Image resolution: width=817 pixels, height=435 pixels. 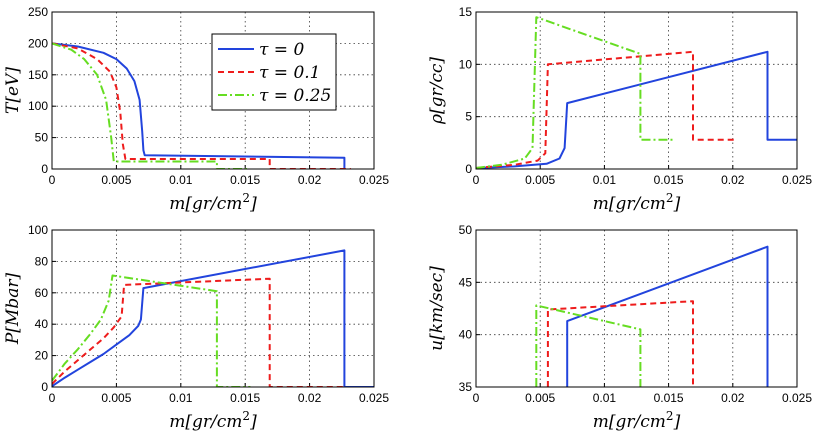 I want to click on legend-label-tau-0.1: τ = 0.1, so click(x=290, y=73).